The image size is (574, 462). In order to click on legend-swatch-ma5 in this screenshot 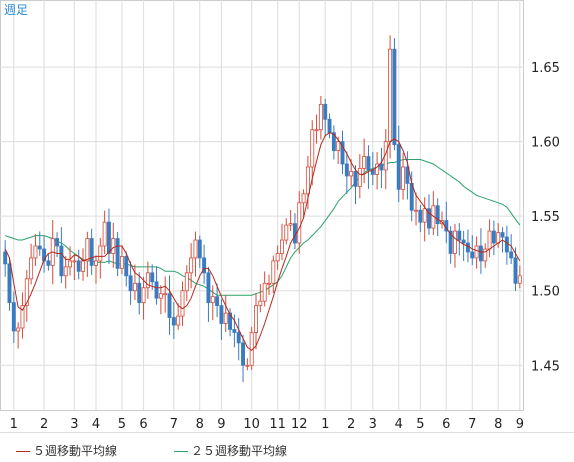, I will do `click(23, 451)`.